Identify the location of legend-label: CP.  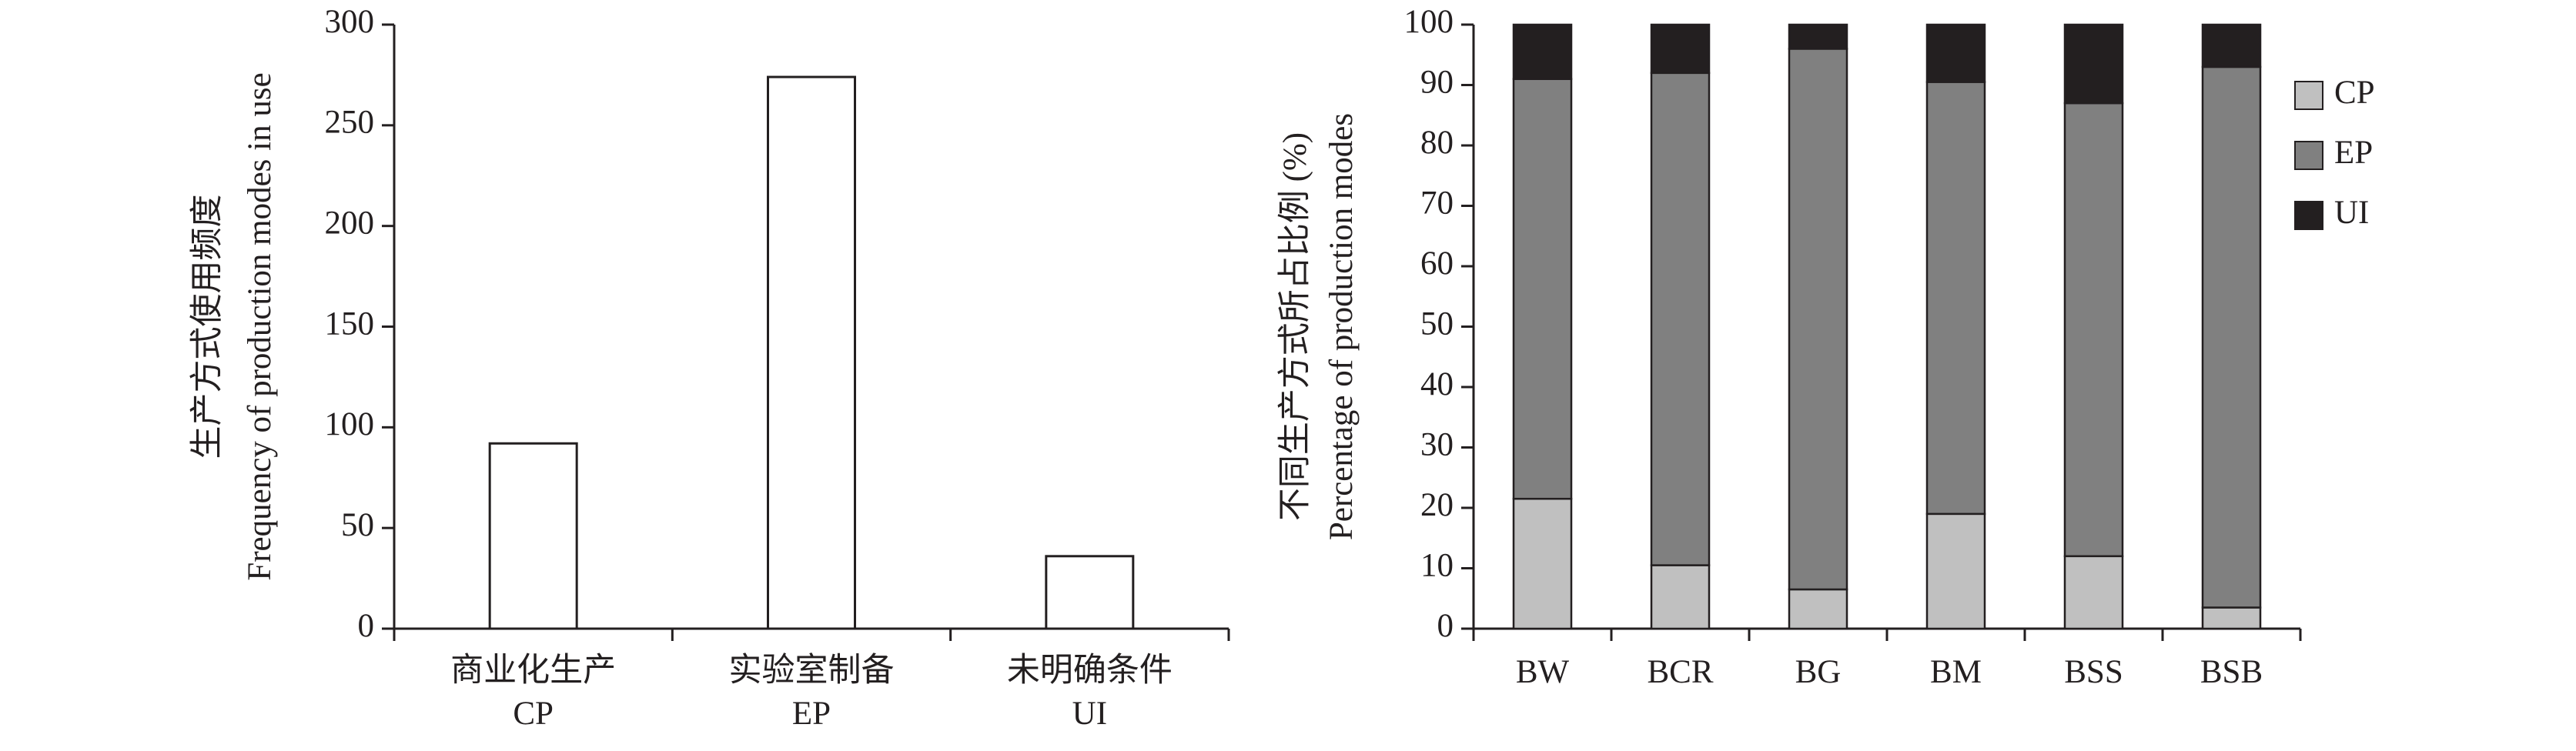
(2355, 93).